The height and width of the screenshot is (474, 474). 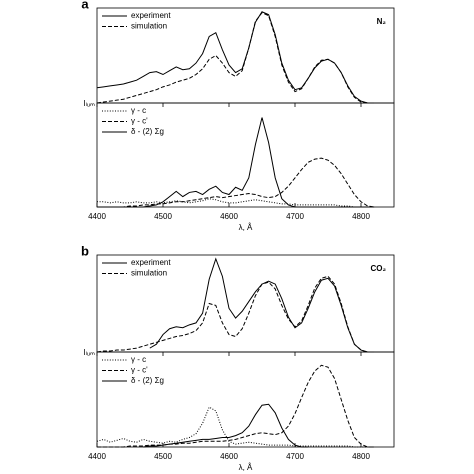 I want to click on panel-label: a, so click(x=85, y=5).